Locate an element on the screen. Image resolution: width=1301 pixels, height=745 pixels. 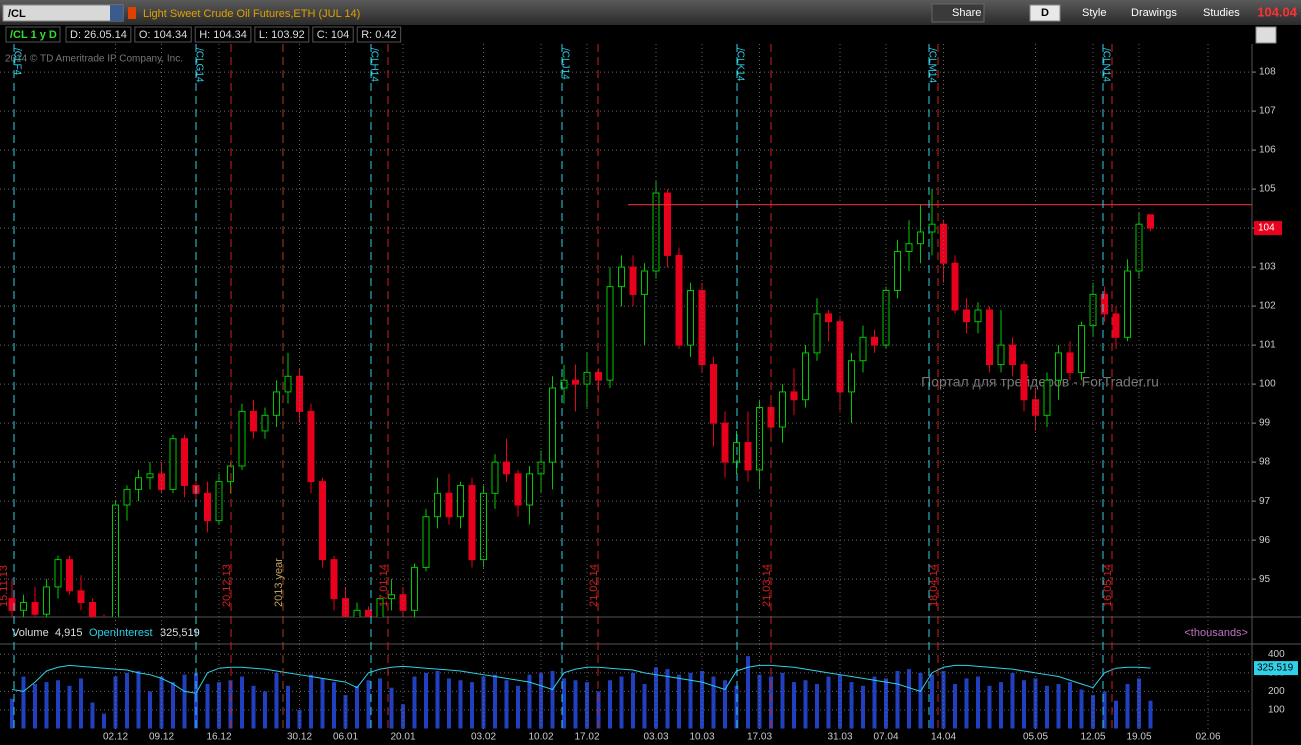
contract-label: /CLK14 is located at coordinates (739, 65).